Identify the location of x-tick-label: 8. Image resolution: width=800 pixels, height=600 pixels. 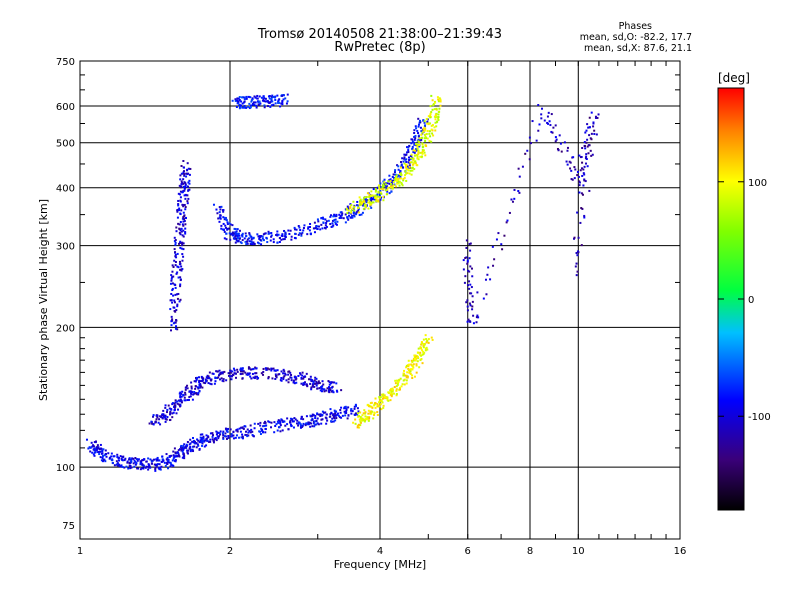
(530, 551).